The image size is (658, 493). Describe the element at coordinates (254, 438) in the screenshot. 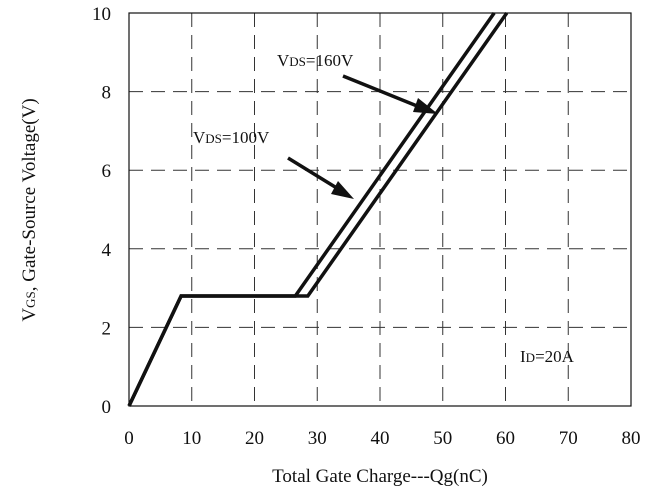

I see `x-tick-label: 20` at that location.